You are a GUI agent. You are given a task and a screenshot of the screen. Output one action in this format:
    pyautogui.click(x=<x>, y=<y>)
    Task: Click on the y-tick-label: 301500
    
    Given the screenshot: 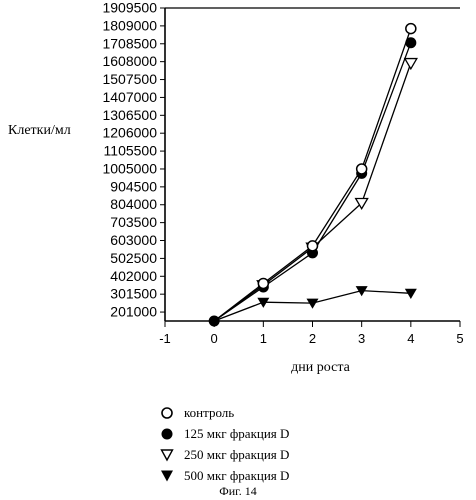 What is the action you would take?
    pyautogui.click(x=133, y=294)
    